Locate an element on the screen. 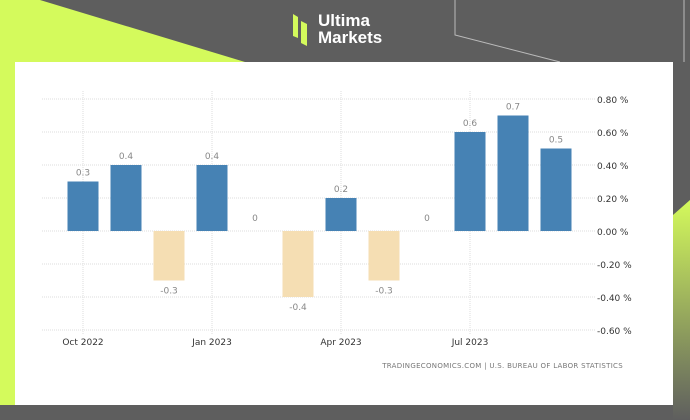 This screenshot has width=690, height=420. brand-line1: Ultima is located at coordinates (344, 20).